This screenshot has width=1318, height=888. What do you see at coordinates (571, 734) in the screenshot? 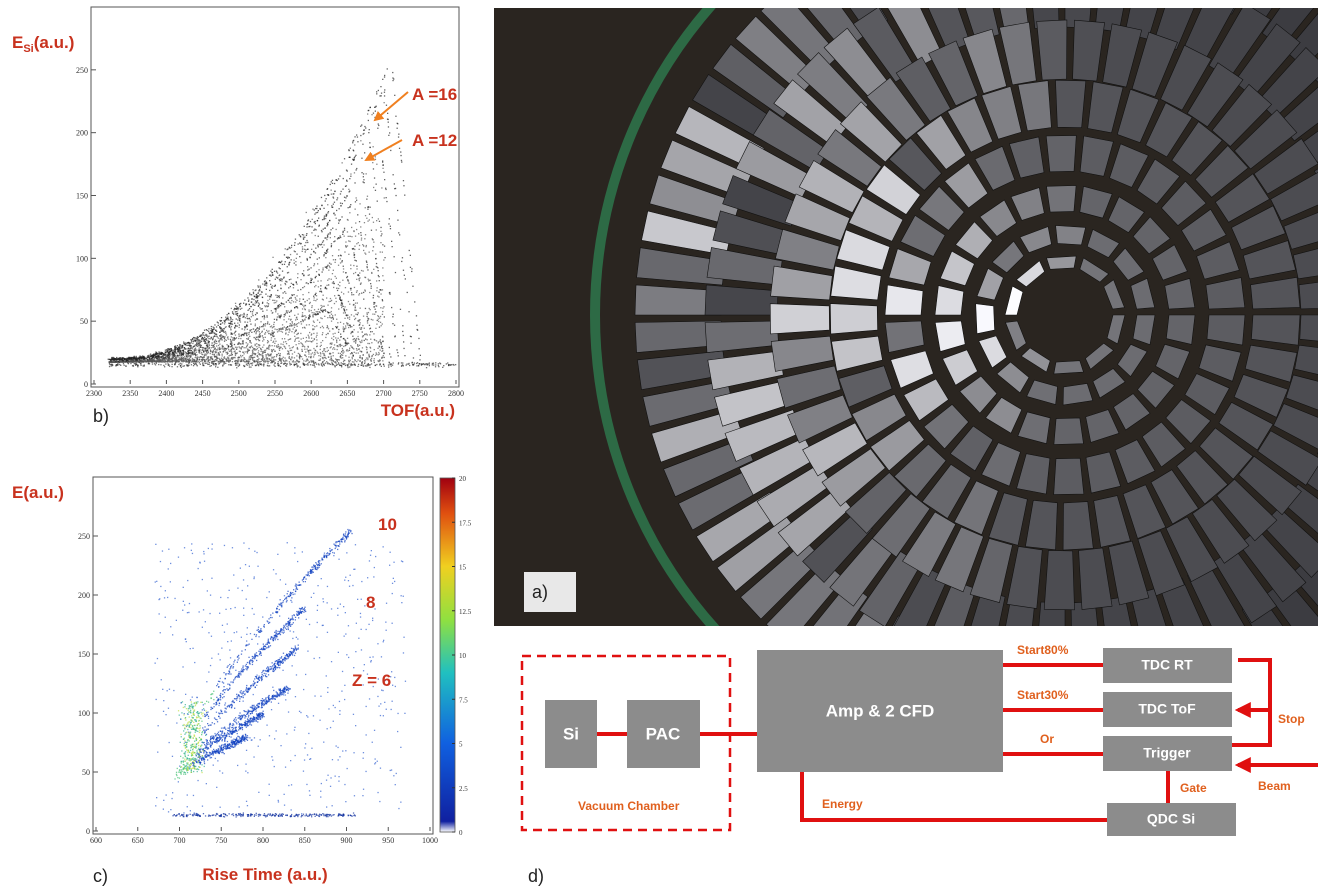
I see `box` at bounding box center [571, 734].